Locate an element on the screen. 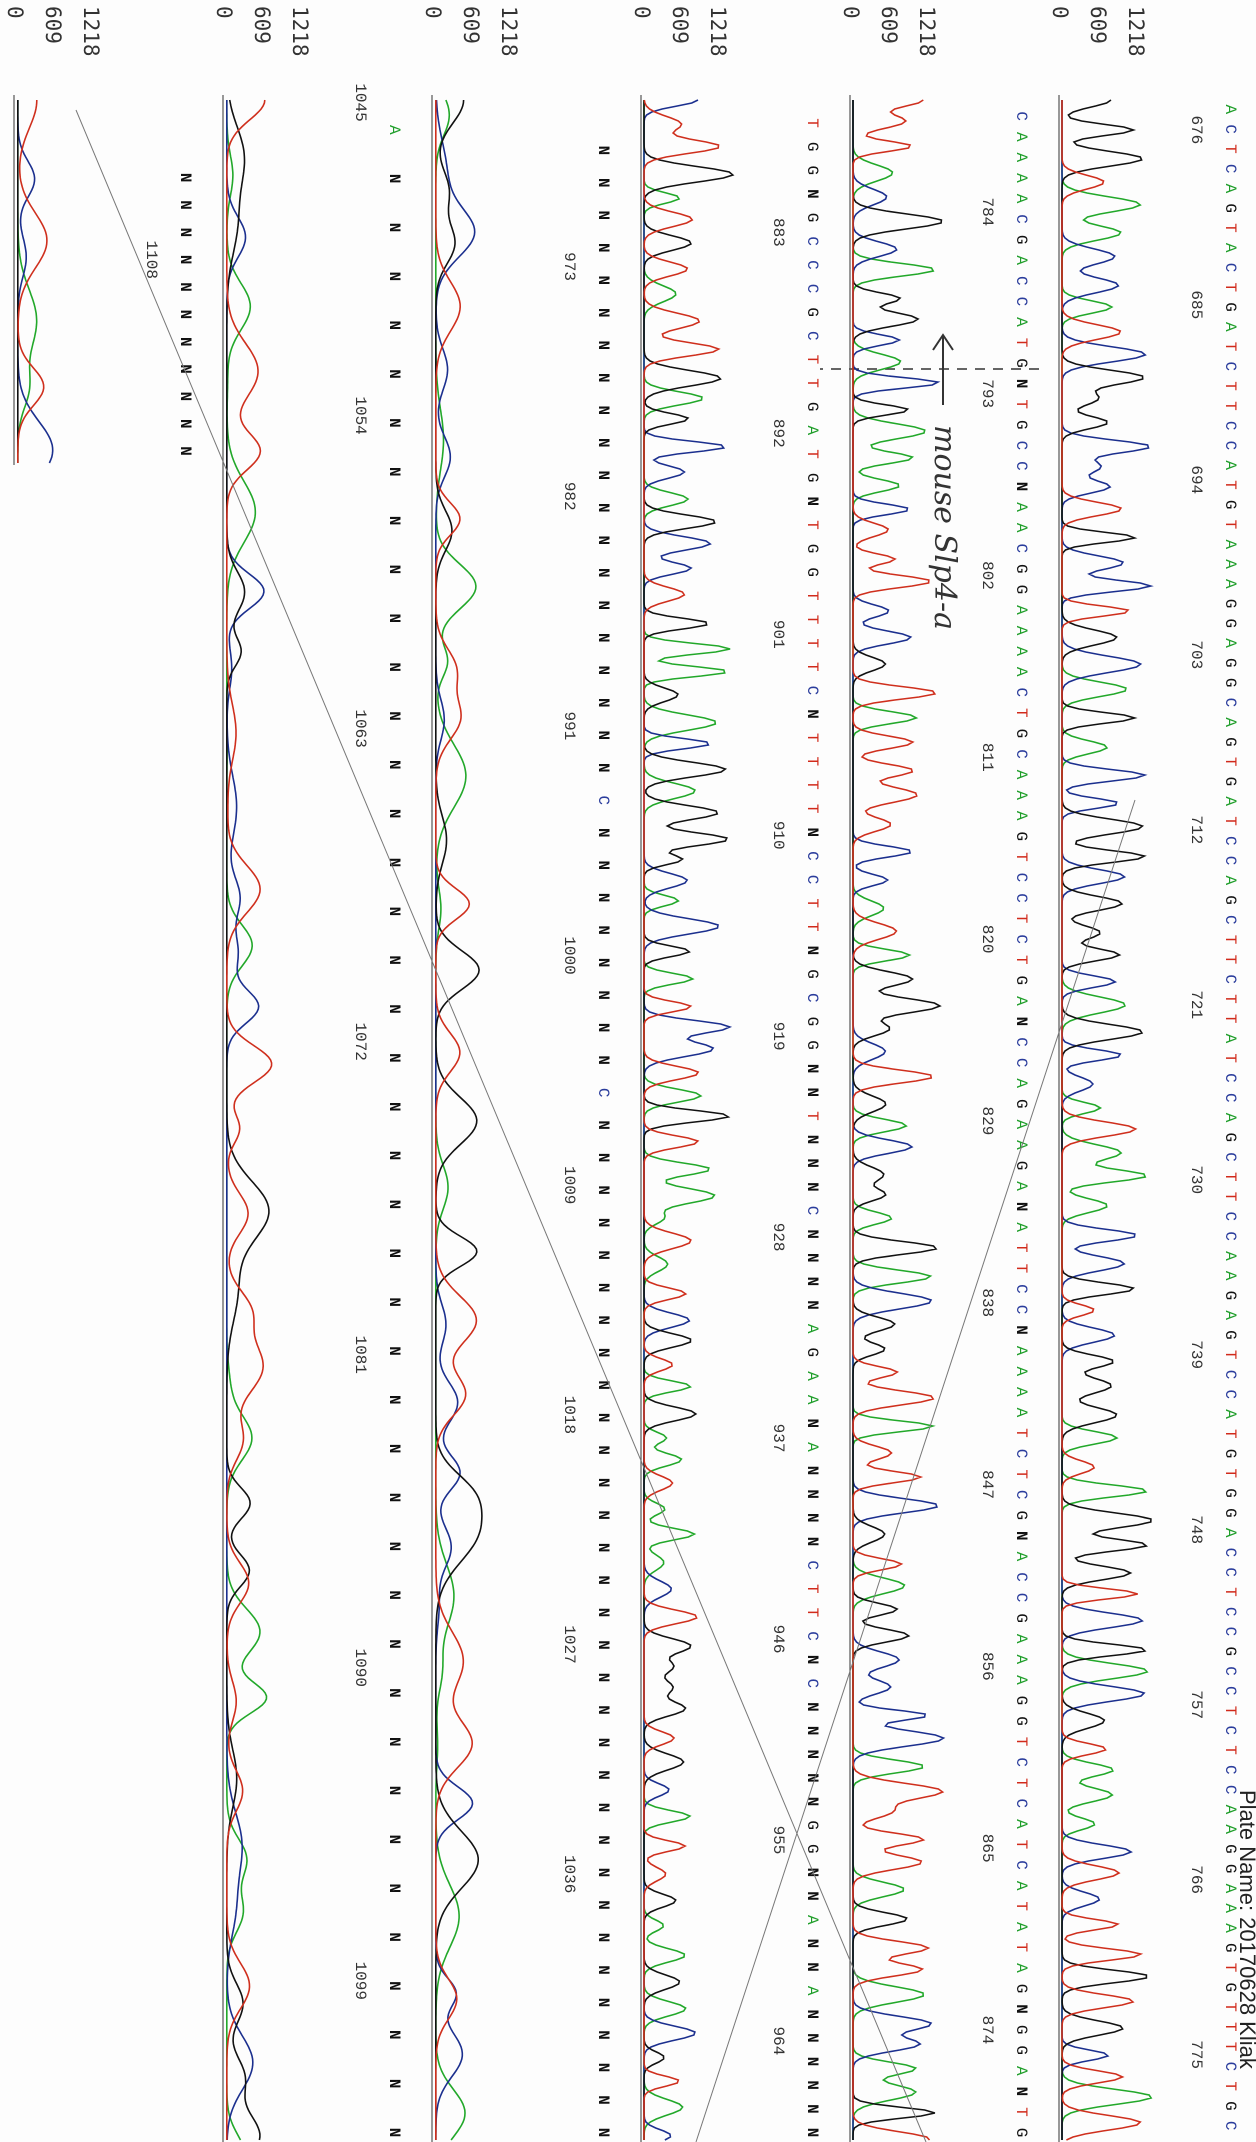 This screenshot has width=1256, height=2142. position-label: 1027 is located at coordinates (569, 1644).